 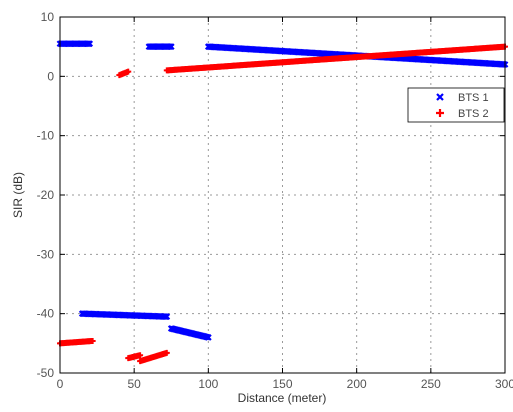 I want to click on x-tick-label: 50, so click(x=134, y=384).